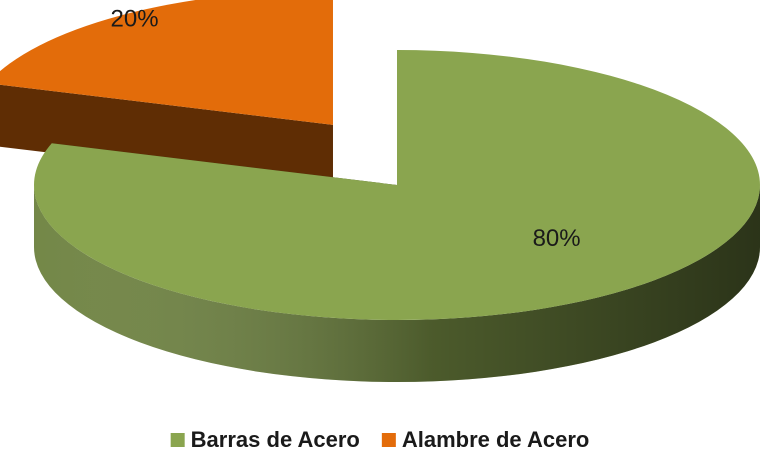  Describe the element at coordinates (135, 18) in the screenshot. I see `data-label: 20%` at that location.